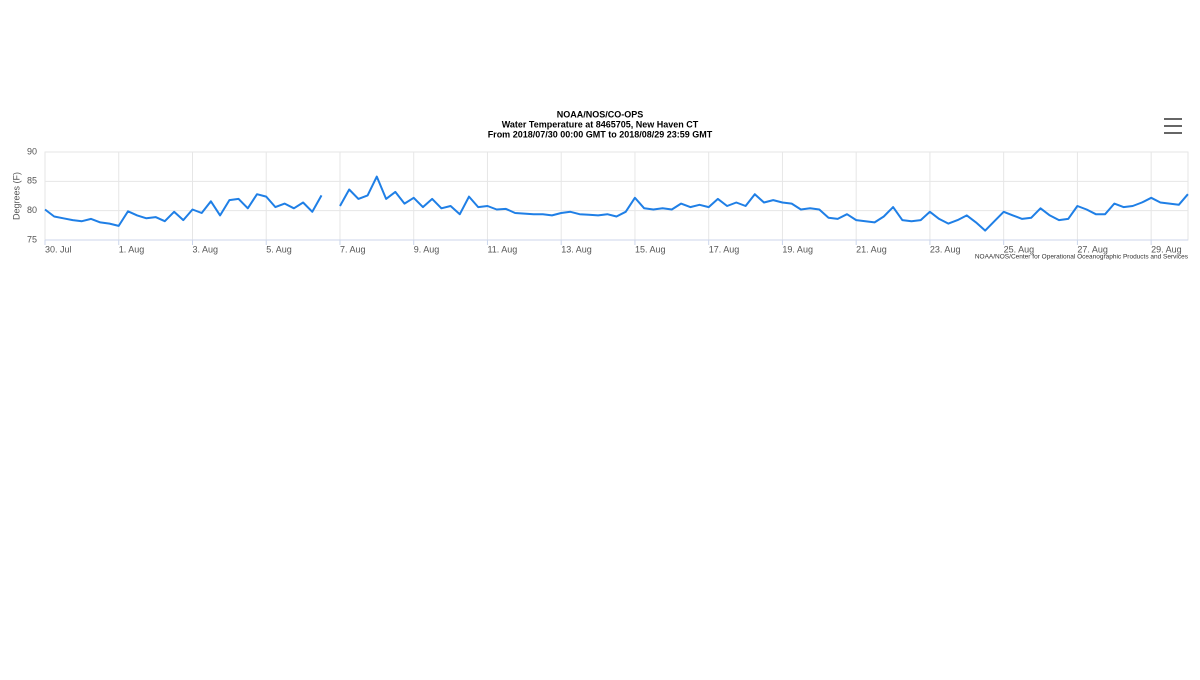 Image resolution: width=1200 pixels, height=680 pixels. I want to click on x-tick-label: 9. Aug, so click(427, 249).